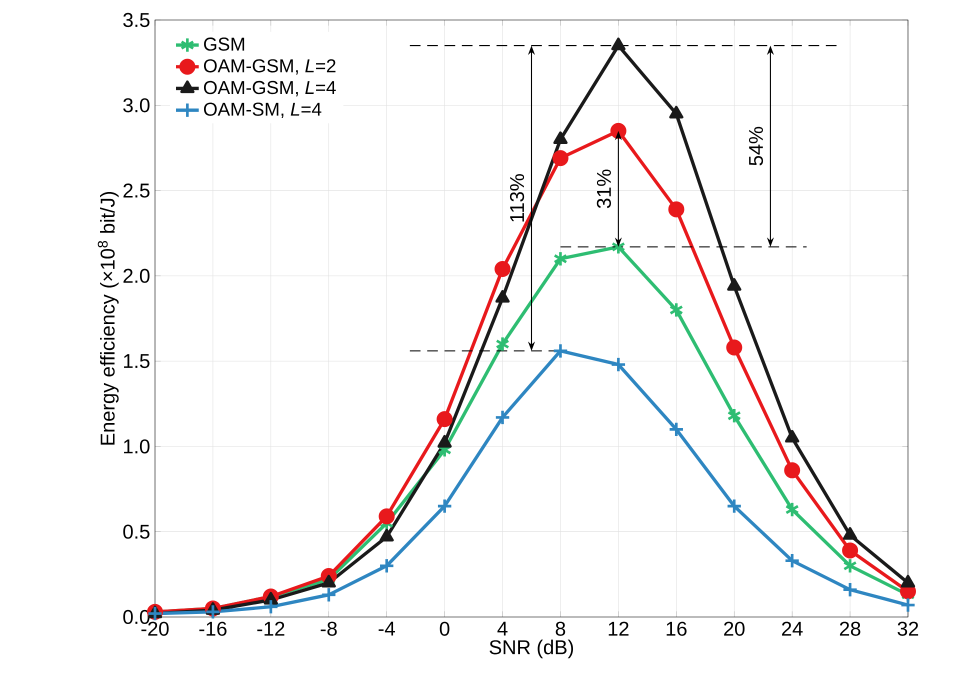  I want to click on y-tick-label: 0.5, so click(136, 531).